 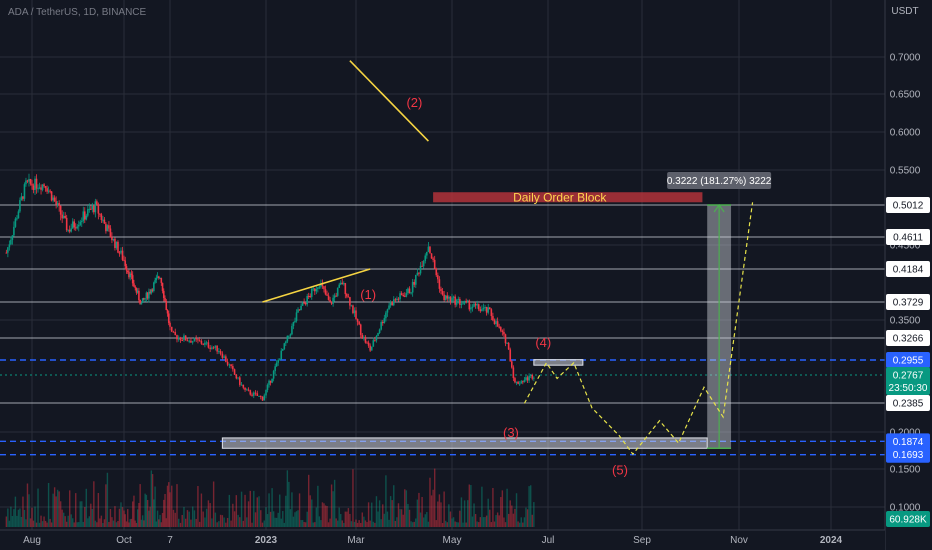 What do you see at coordinates (638, 329) in the screenshot?
I see `projection-path` at bounding box center [638, 329].